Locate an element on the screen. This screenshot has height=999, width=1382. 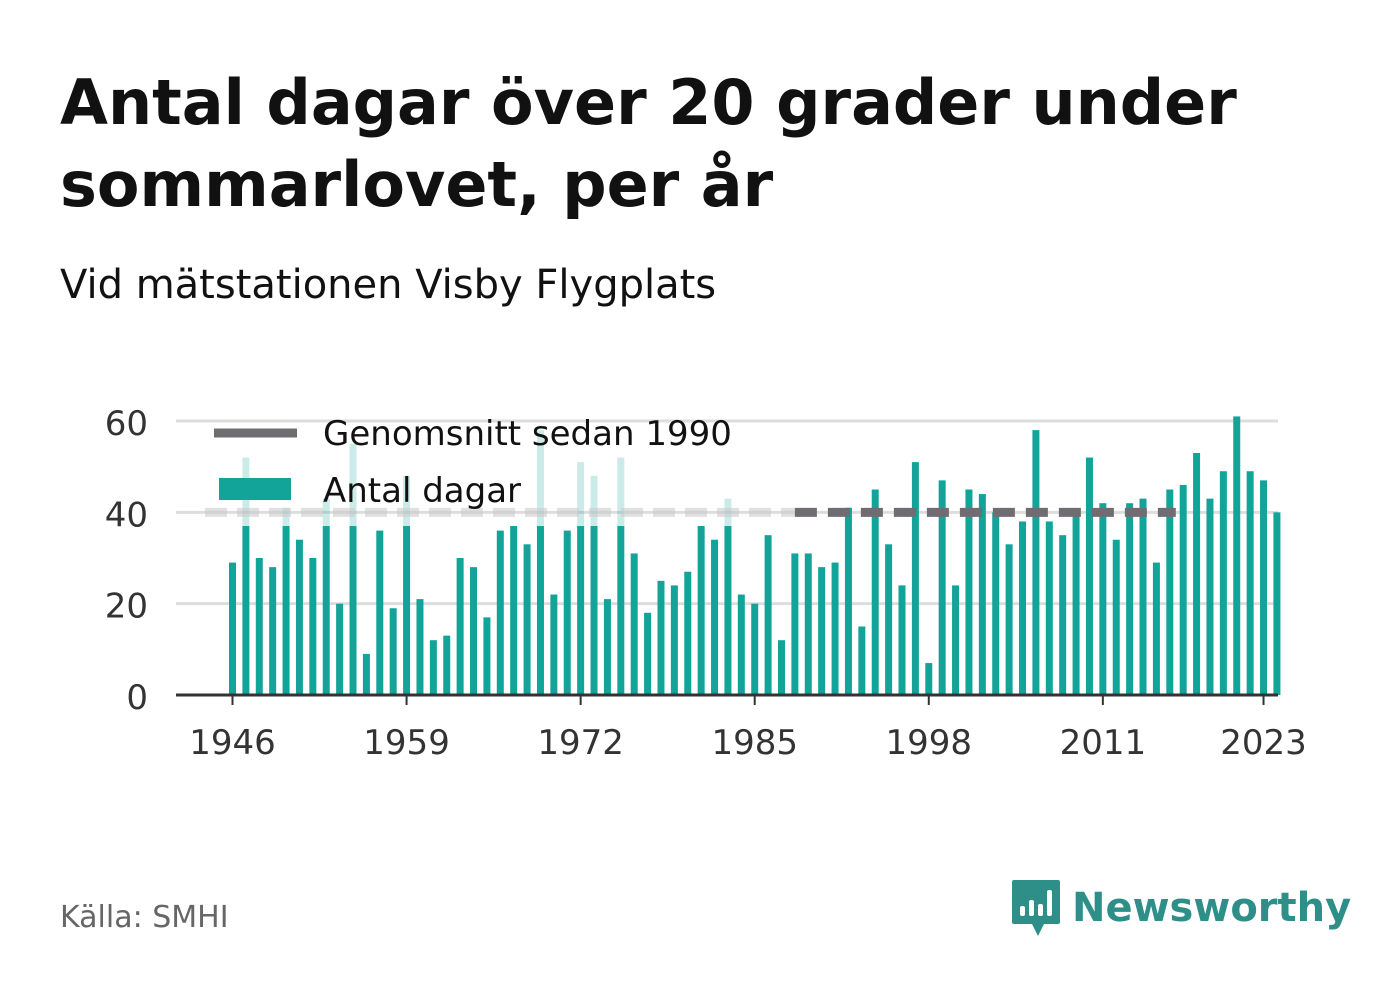
brand-logo: Newsworthy is located at coordinates (1180, 908).